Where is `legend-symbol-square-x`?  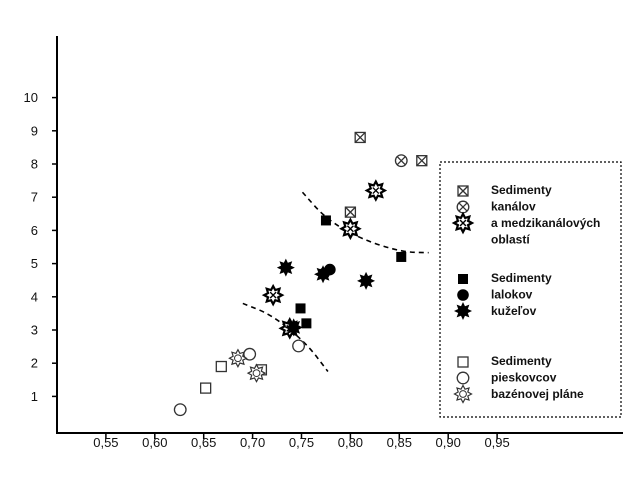 legend-symbol-square-x is located at coordinates (463, 191).